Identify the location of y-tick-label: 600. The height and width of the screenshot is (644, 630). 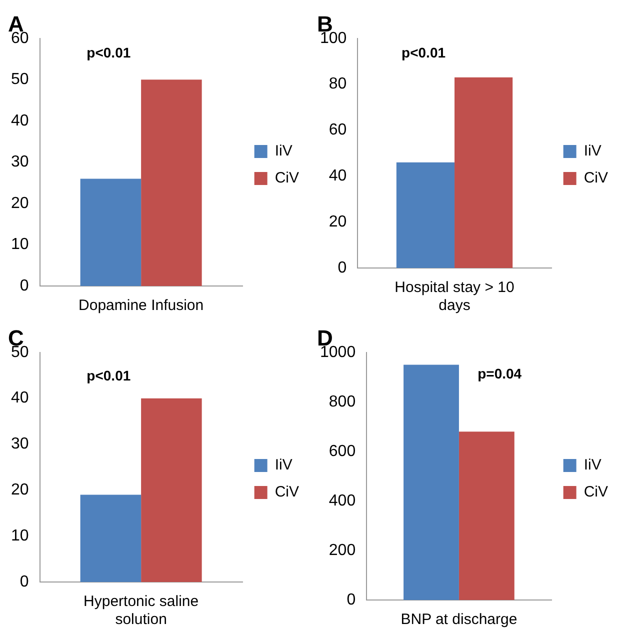
(342, 451).